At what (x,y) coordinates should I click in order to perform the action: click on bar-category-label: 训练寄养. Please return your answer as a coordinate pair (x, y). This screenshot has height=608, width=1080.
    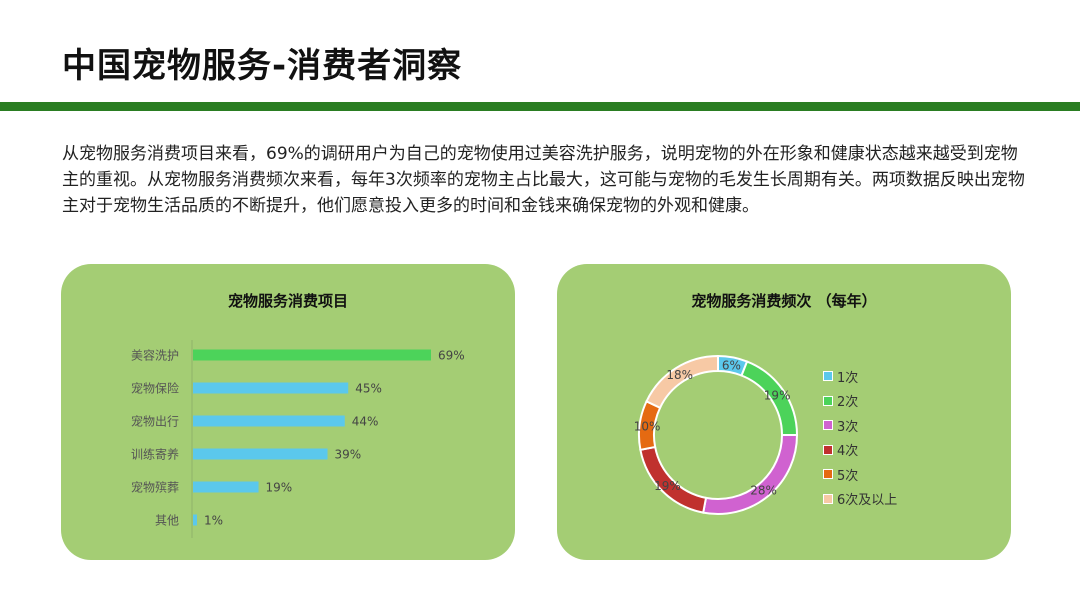
    Looking at the image, I should click on (155, 454).